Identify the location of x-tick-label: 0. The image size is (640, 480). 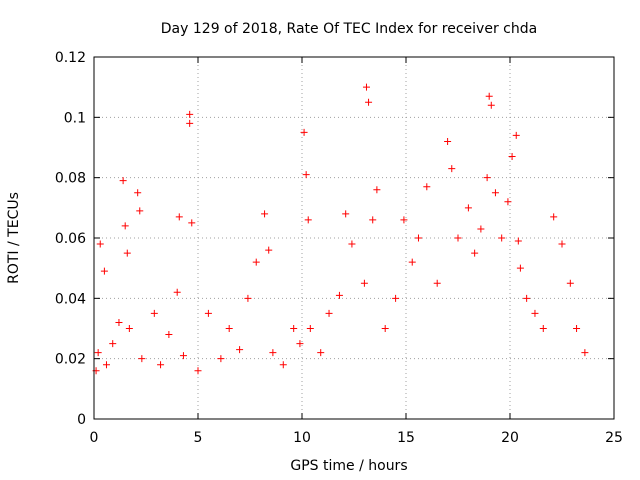
(94, 438).